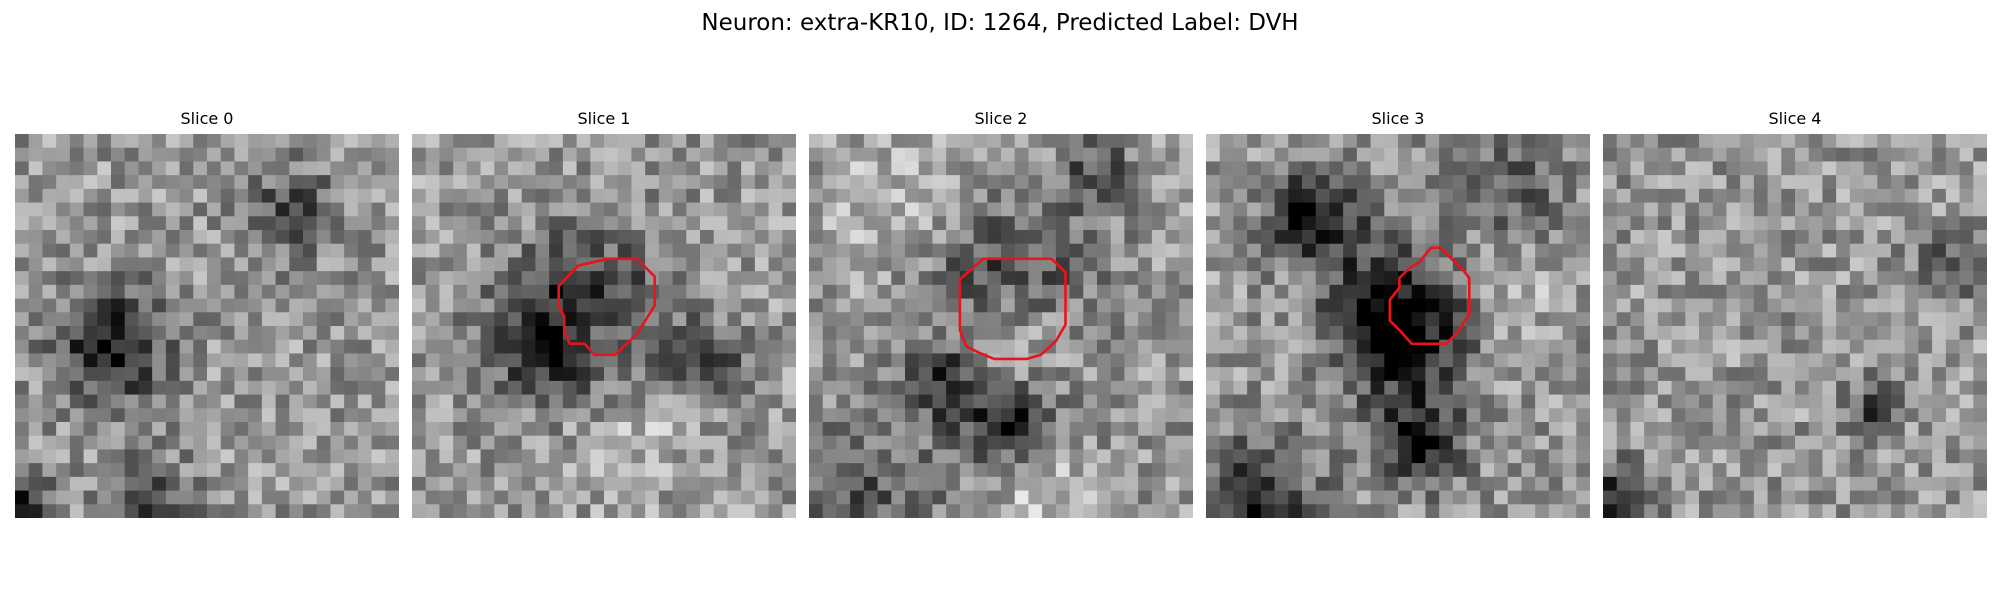  I want to click on slice-title: Slice 4, so click(1795, 118).